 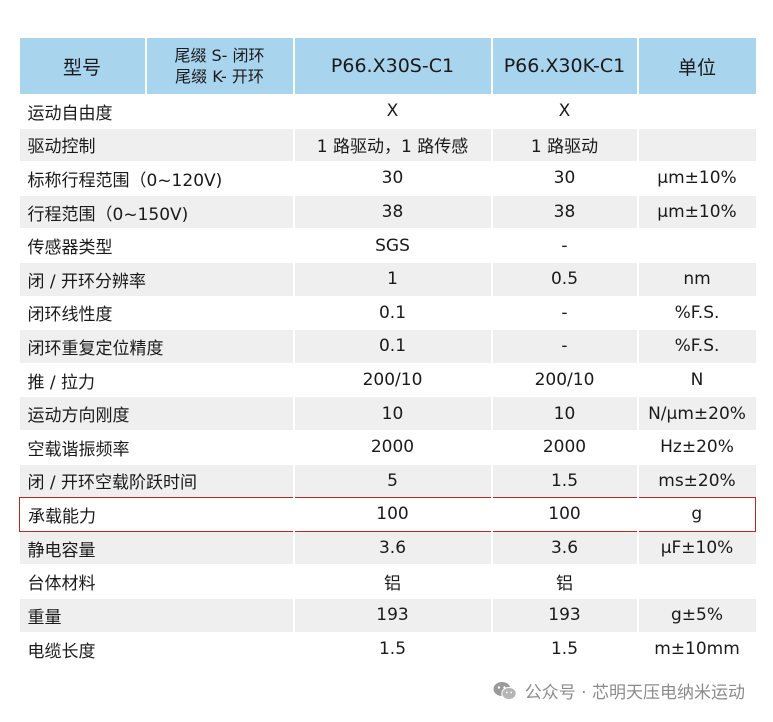 What do you see at coordinates (696, 66) in the screenshot?
I see `header-unit: 单位` at bounding box center [696, 66].